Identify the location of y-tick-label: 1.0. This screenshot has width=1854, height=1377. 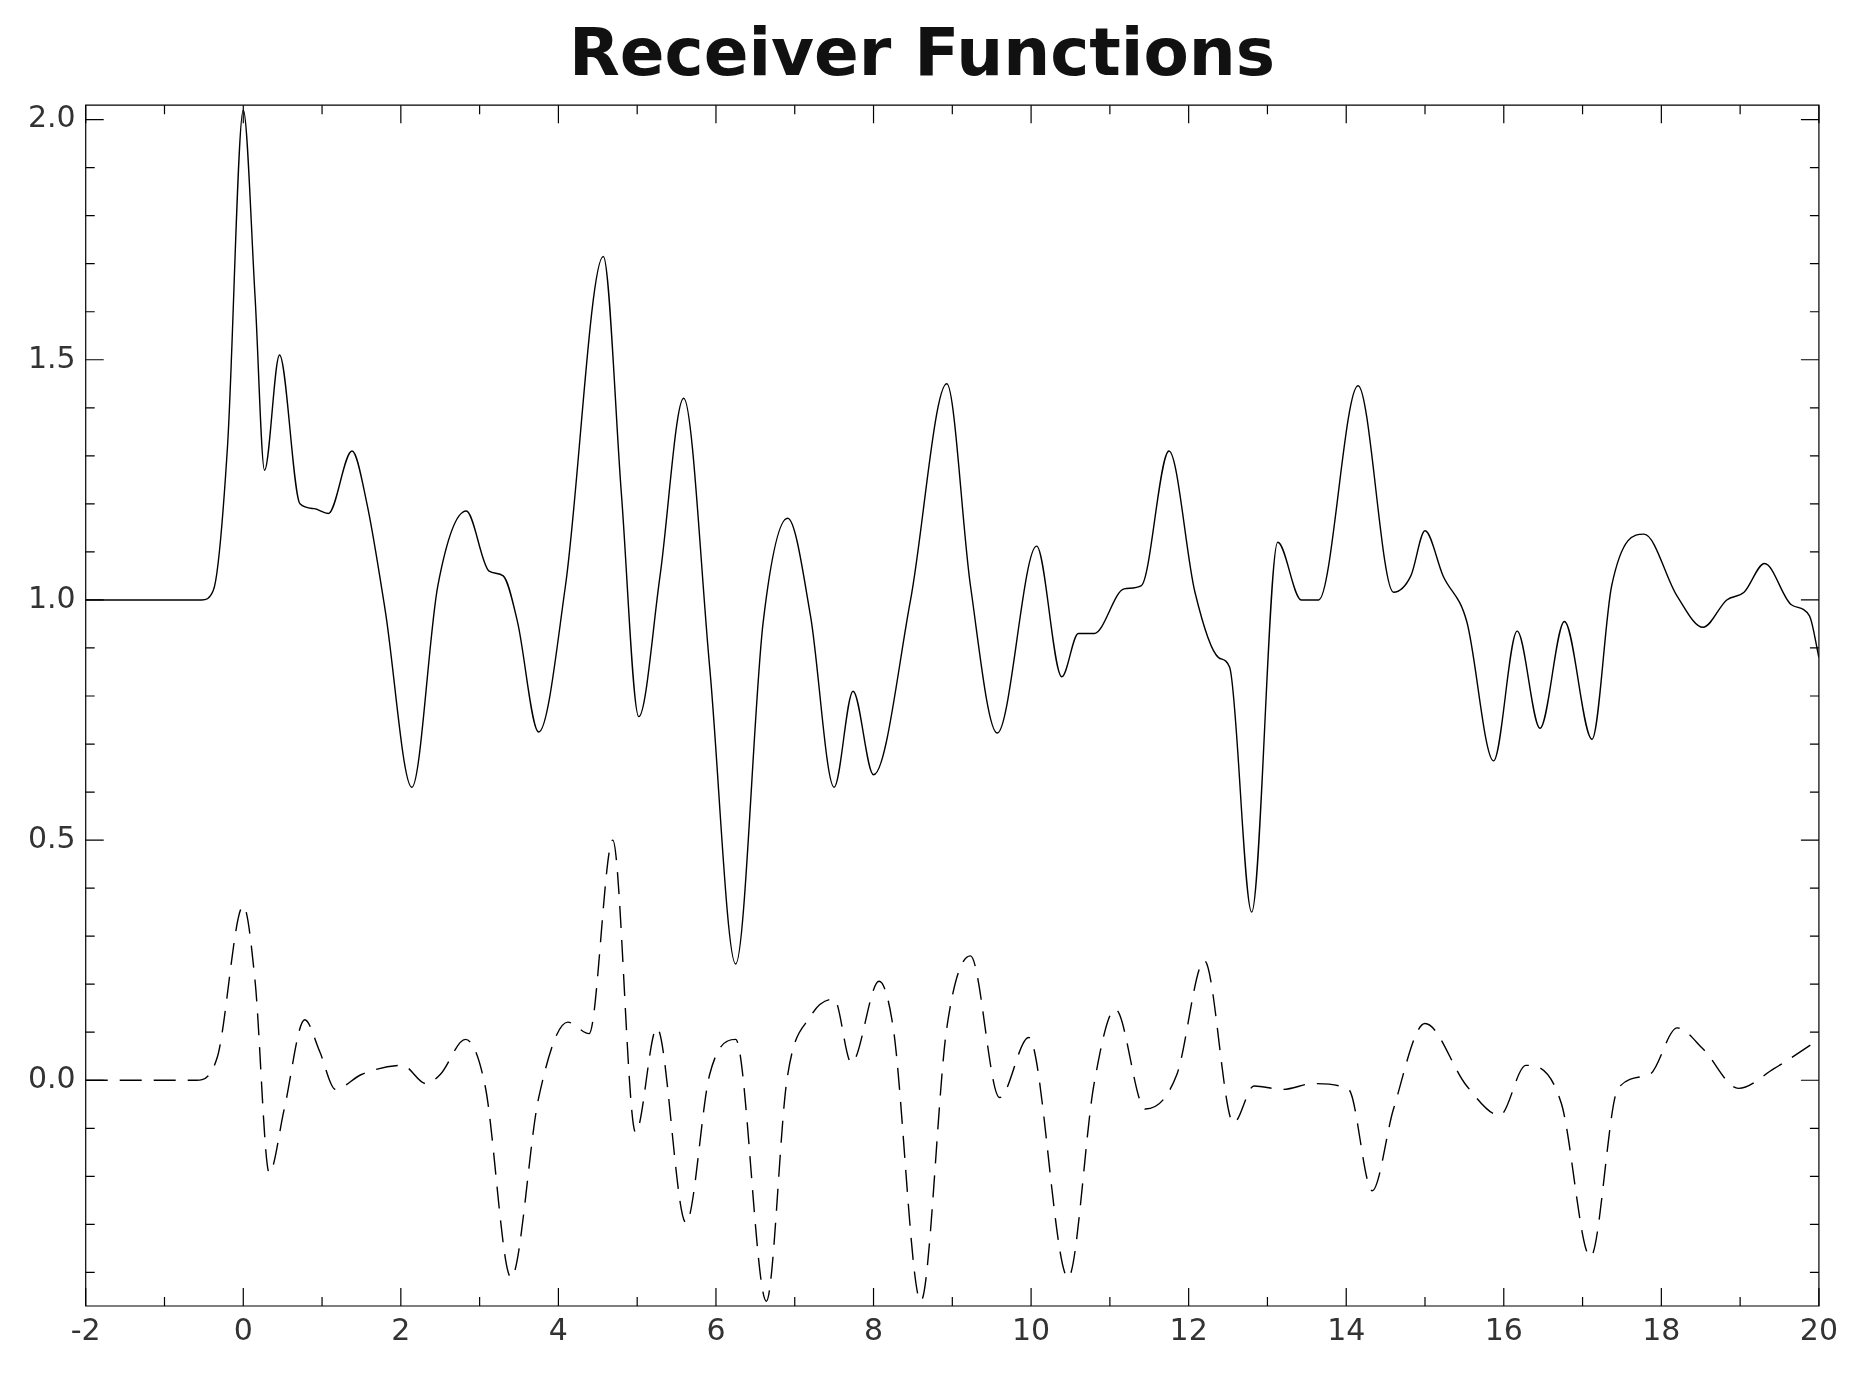
(51, 597).